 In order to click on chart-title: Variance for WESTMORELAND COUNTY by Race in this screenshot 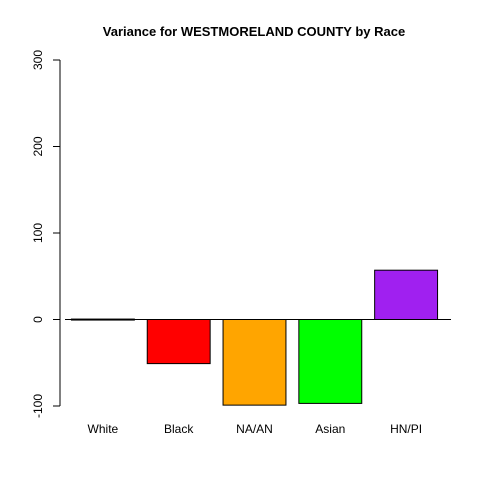, I will do `click(254, 31)`.